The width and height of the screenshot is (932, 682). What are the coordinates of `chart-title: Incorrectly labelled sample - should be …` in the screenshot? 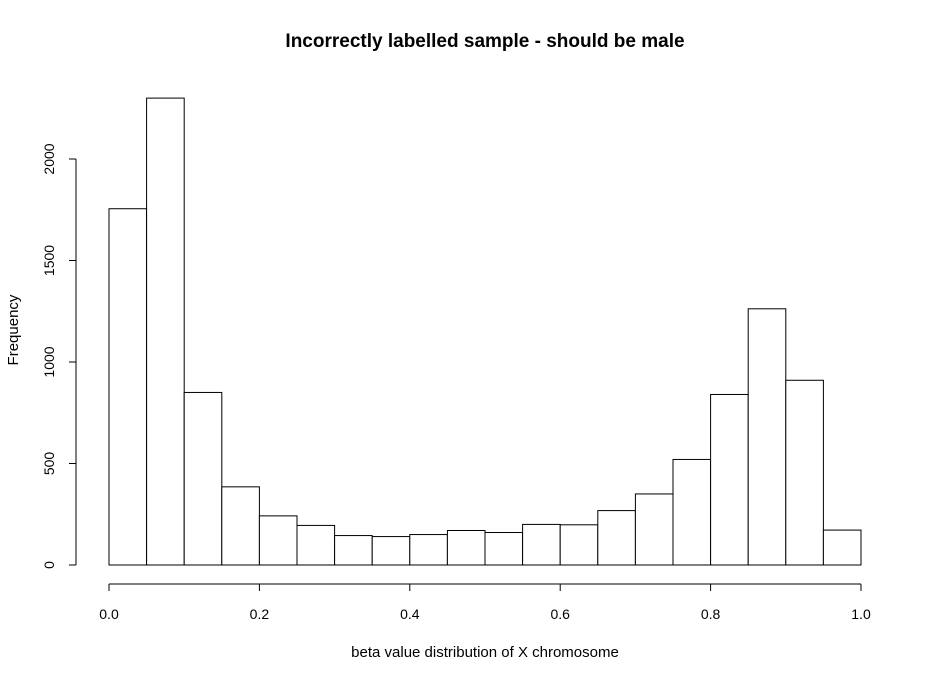 It's located at (484, 41).